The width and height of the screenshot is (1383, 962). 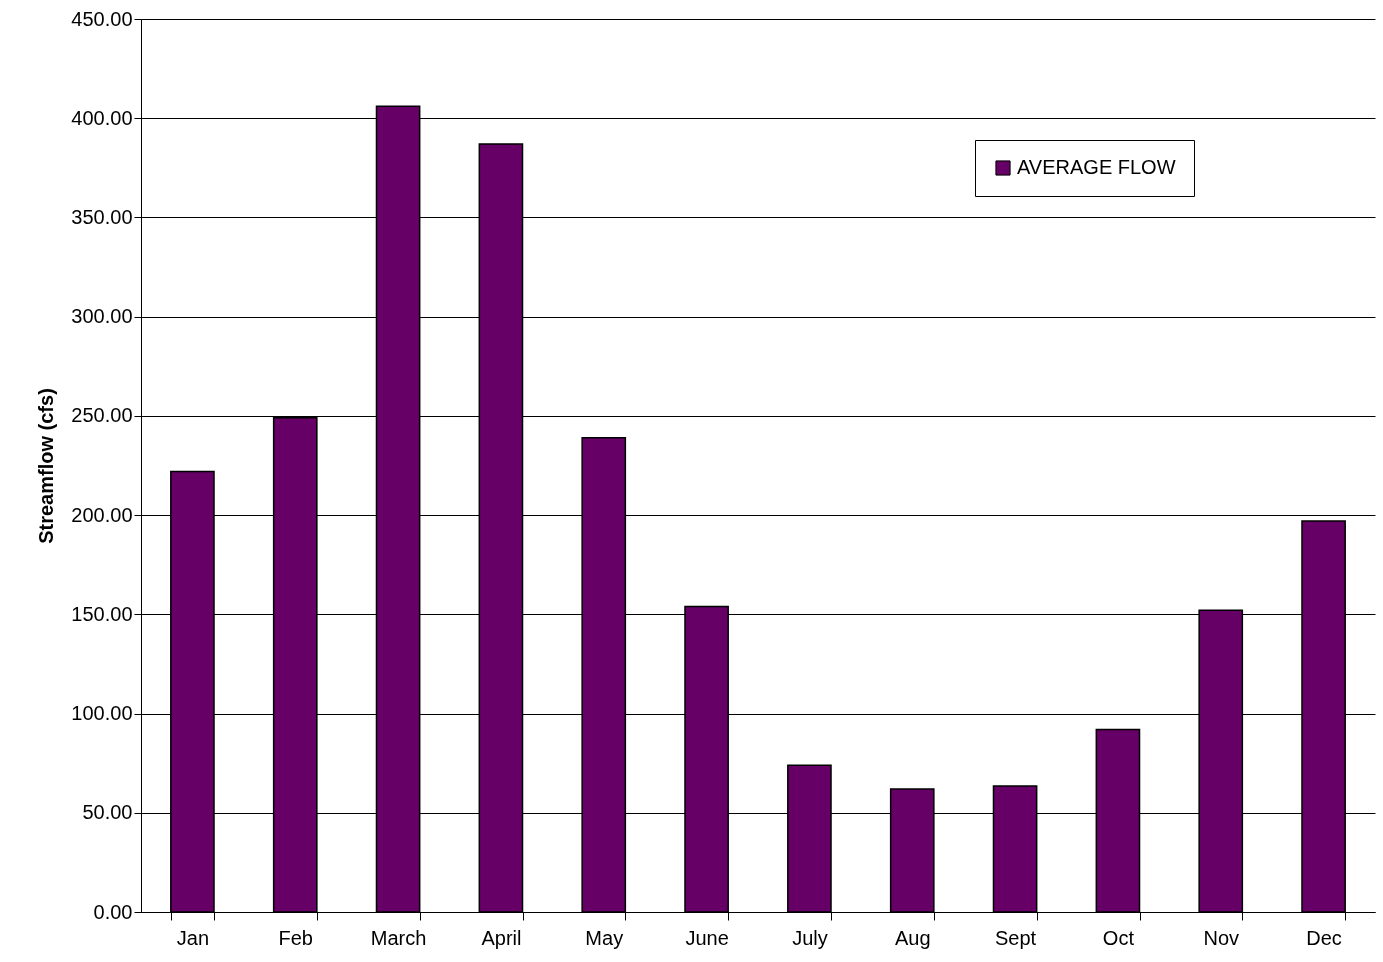 What do you see at coordinates (46, 466) in the screenshot?
I see `y-axis-title: Streamflow (cfs)` at bounding box center [46, 466].